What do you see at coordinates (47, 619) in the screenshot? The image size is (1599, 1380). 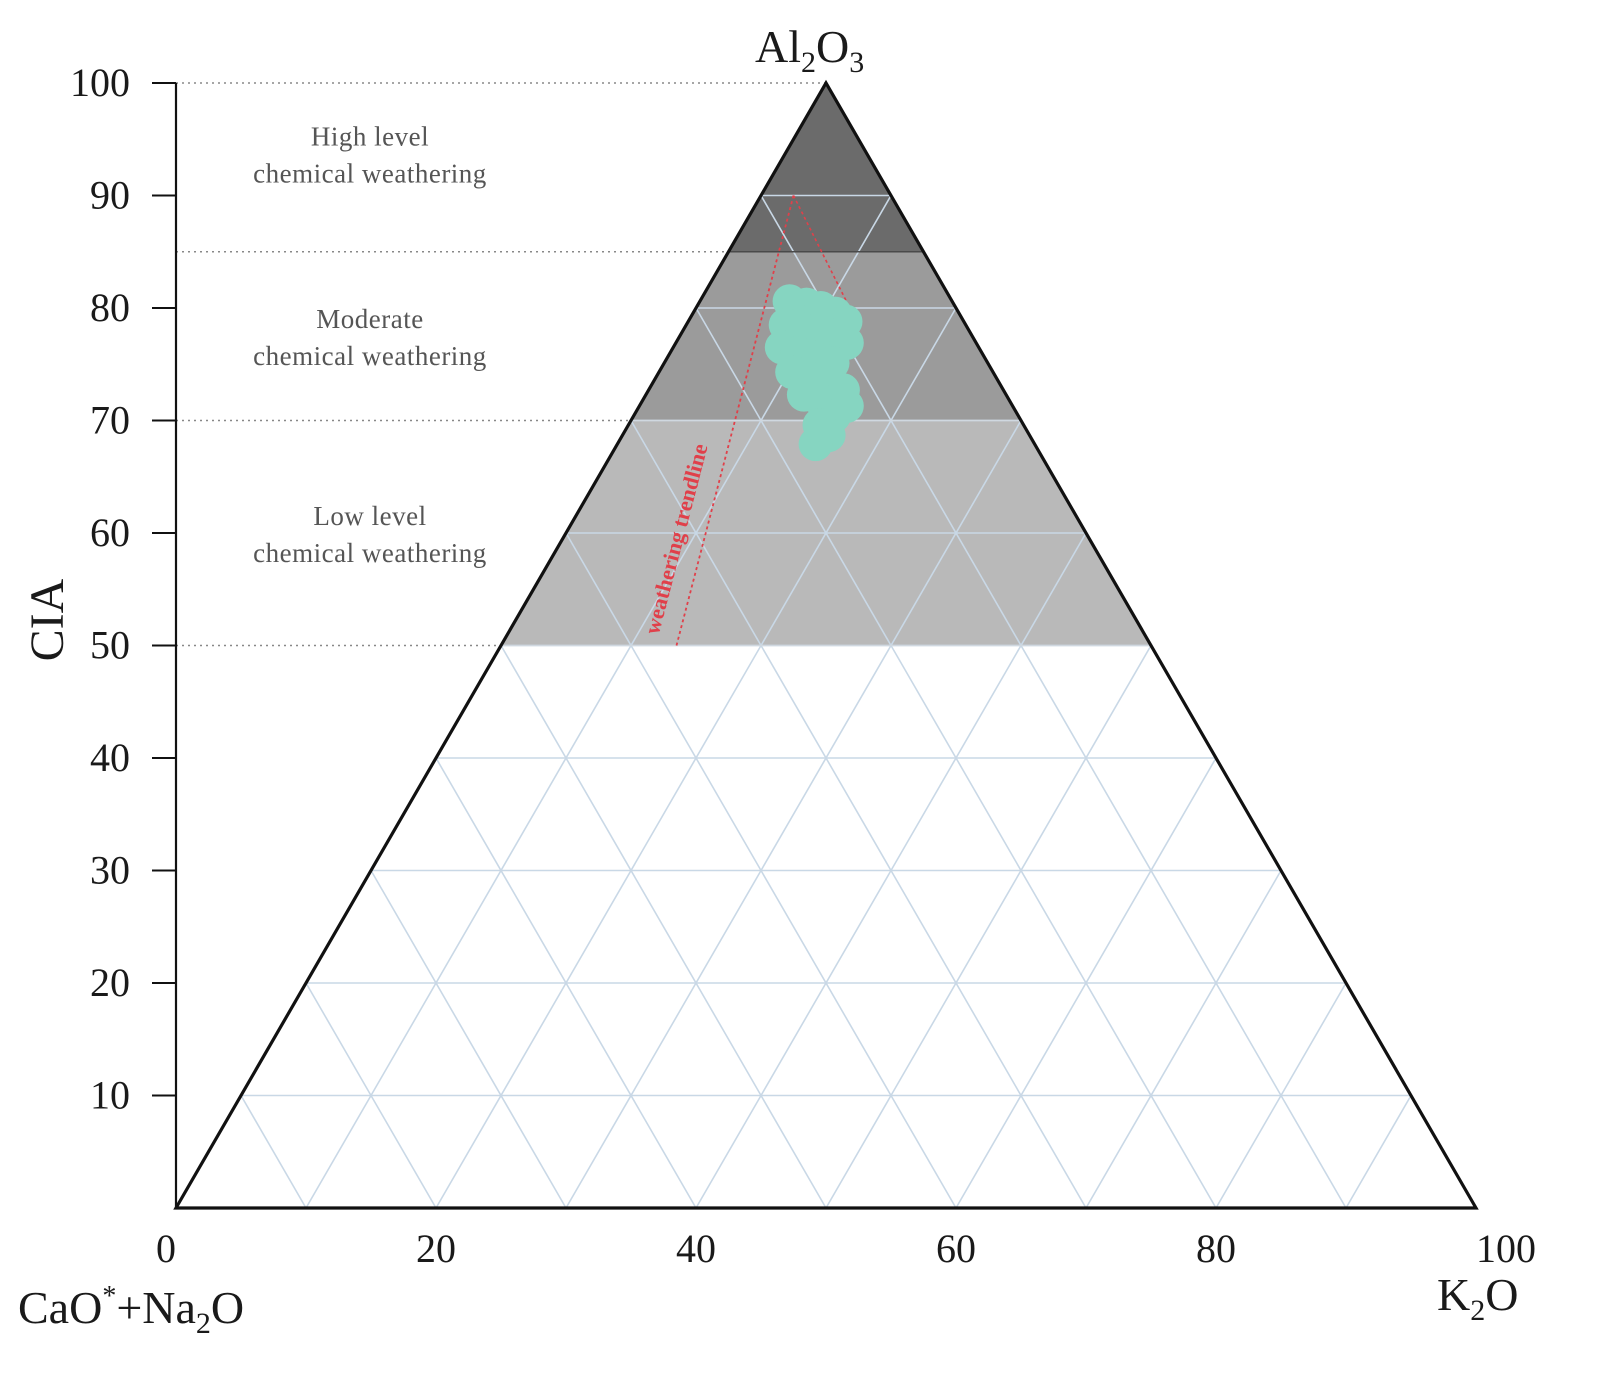 I see `y-axis-title: CIA` at bounding box center [47, 619].